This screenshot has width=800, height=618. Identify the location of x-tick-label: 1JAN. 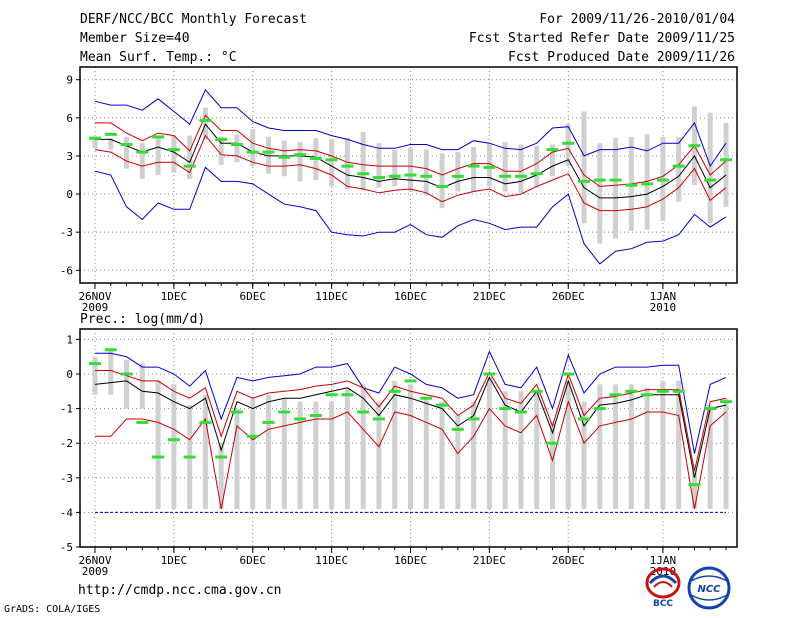
(663, 296).